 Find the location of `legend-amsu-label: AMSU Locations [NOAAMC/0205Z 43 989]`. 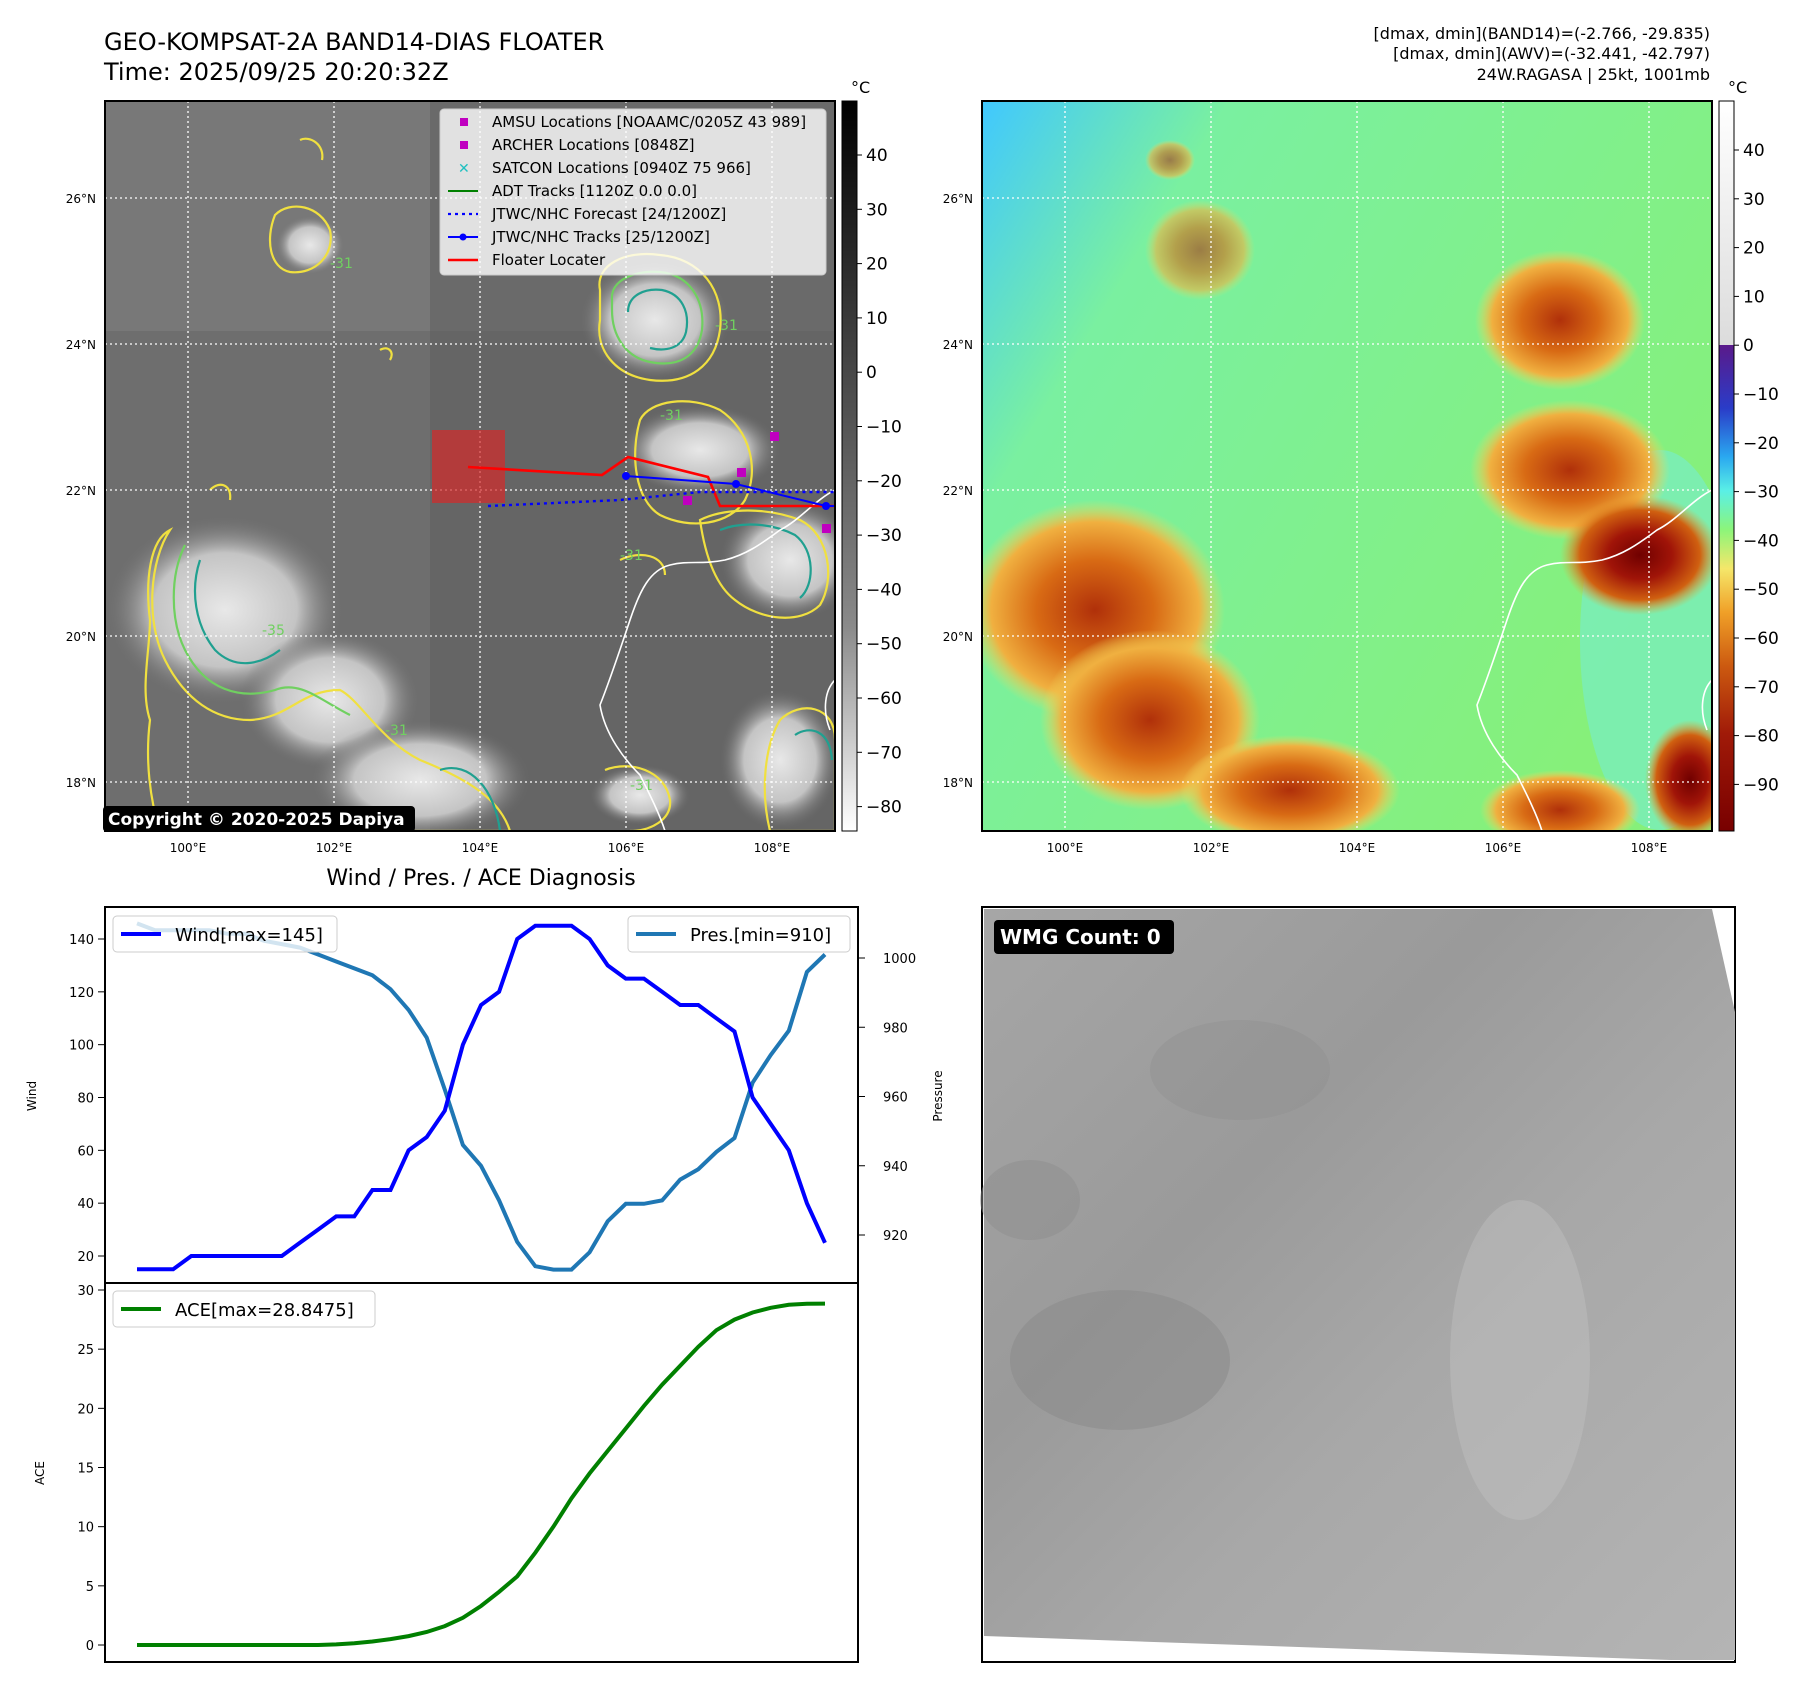

legend-amsu-label: AMSU Locations [NOAAMC/0205Z 43 989] is located at coordinates (649, 122).